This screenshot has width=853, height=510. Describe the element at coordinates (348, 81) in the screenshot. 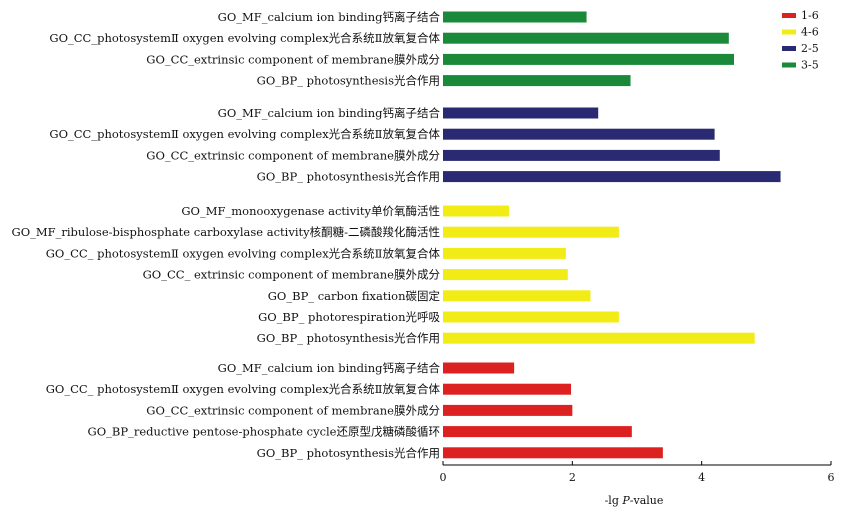

I see `category-label-3-5-3: GO_BP_ photosynthesis光合作用` at that location.